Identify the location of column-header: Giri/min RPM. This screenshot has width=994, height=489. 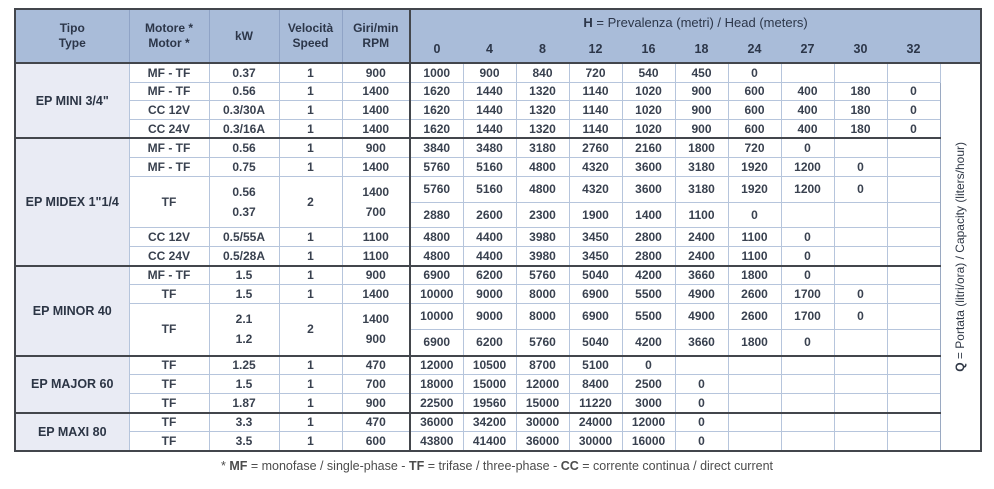
(376, 36).